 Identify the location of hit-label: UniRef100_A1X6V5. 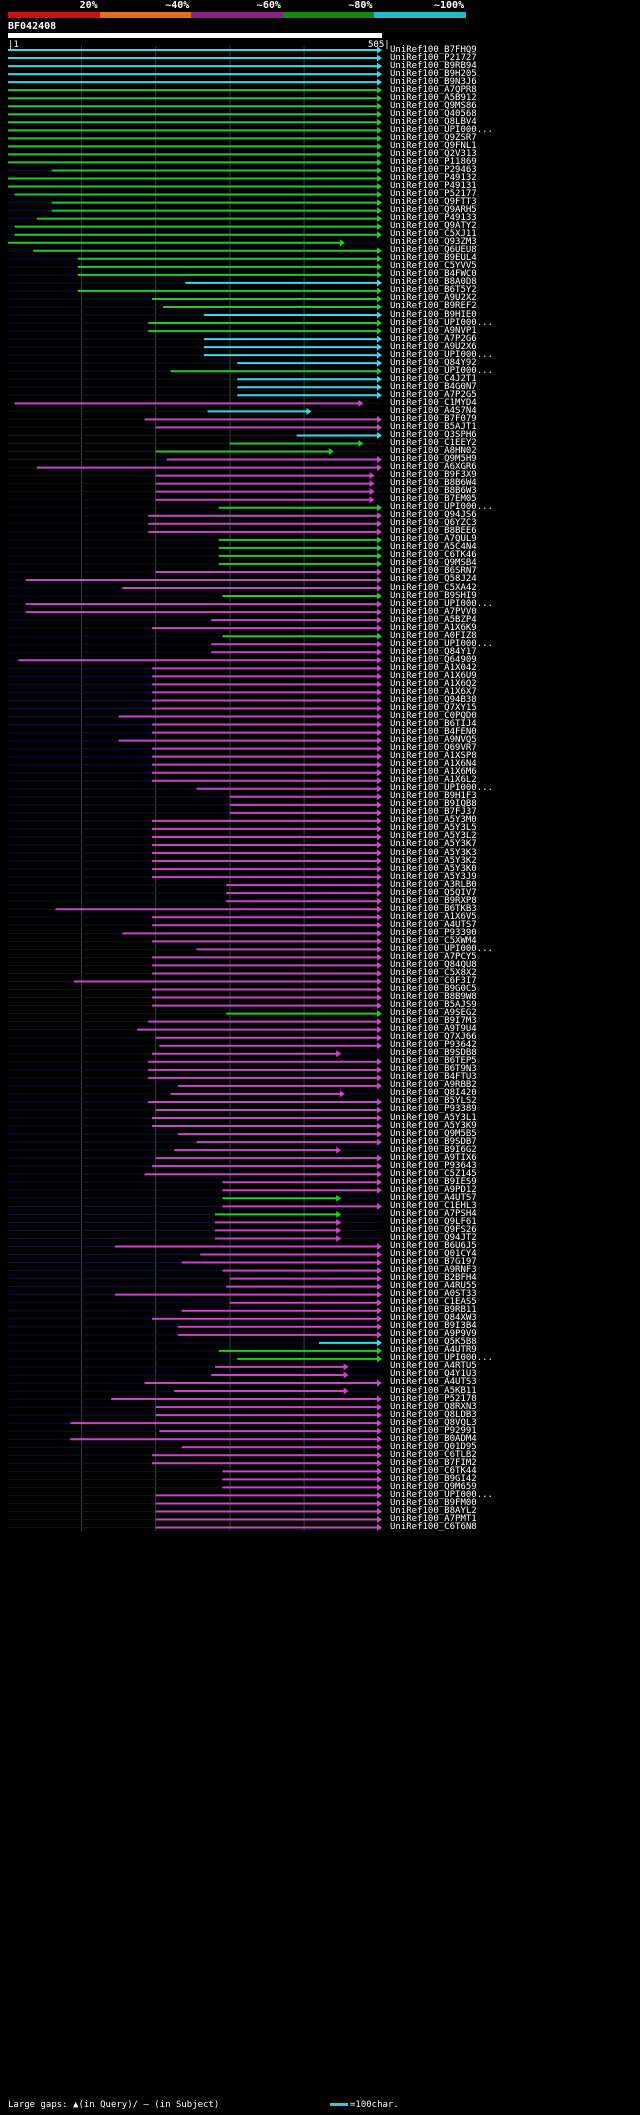
(433, 916).